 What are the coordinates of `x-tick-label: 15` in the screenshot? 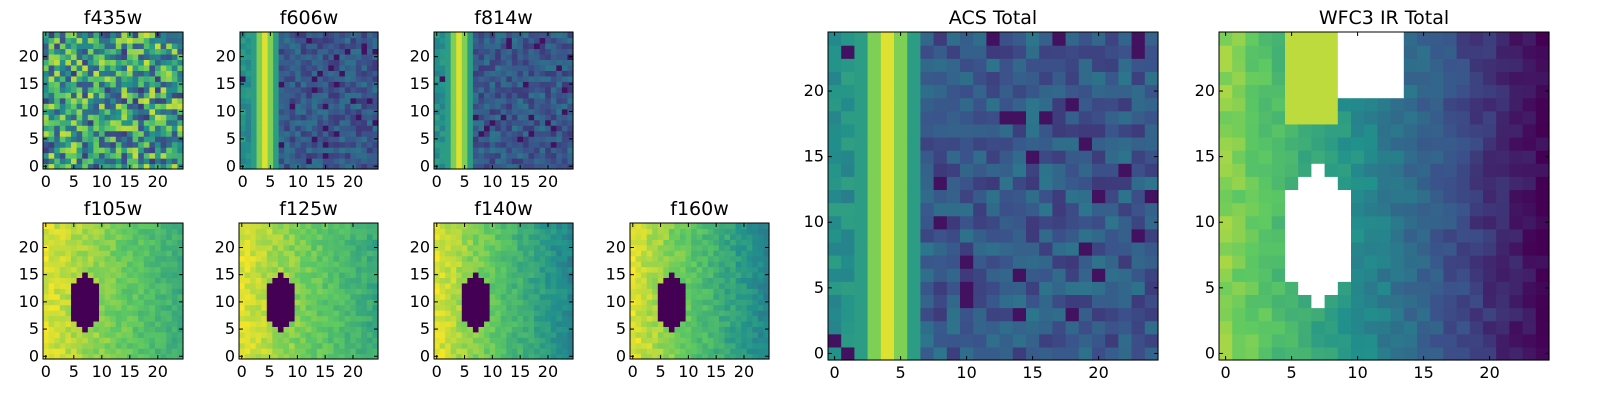 It's located at (520, 181).